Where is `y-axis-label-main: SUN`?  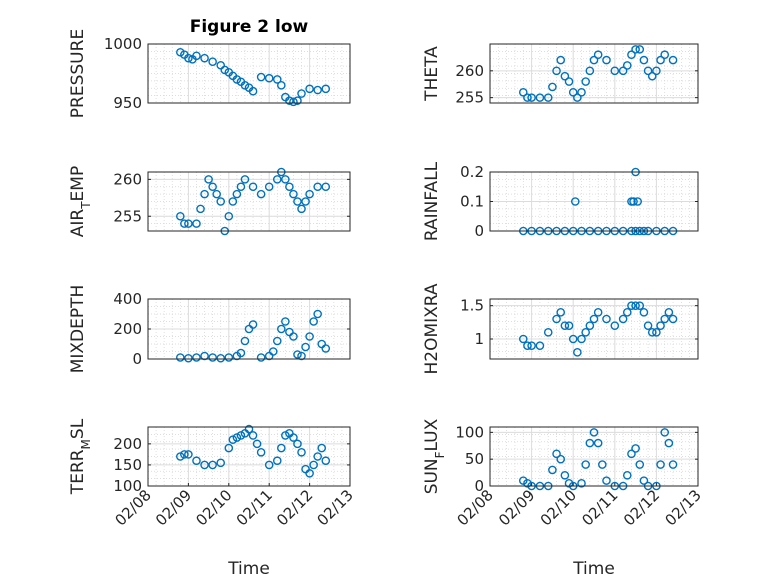 y-axis-label-main: SUN is located at coordinates (432, 476).